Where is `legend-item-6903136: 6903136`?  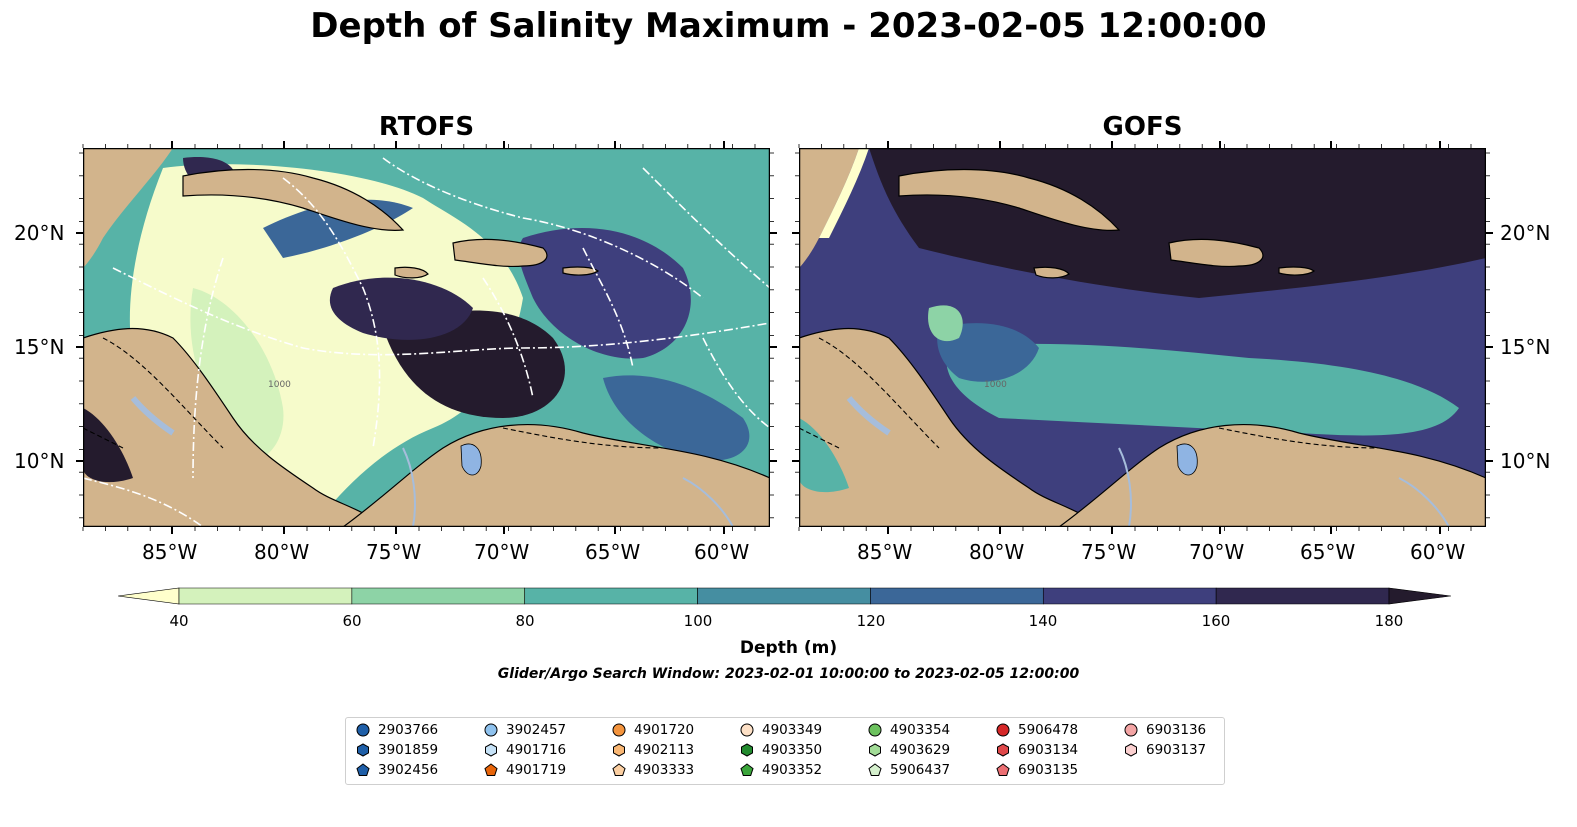 legend-item-6903136: 6903136 is located at coordinates (1165, 730).